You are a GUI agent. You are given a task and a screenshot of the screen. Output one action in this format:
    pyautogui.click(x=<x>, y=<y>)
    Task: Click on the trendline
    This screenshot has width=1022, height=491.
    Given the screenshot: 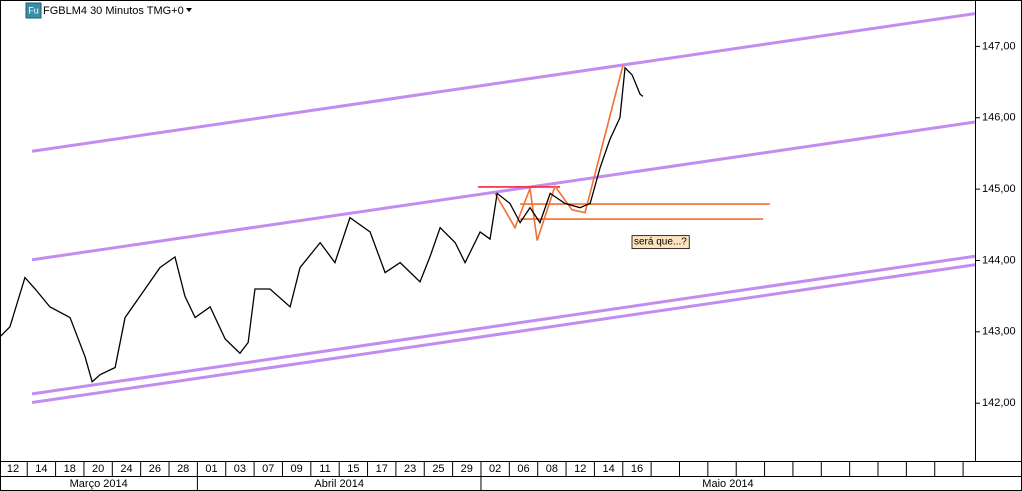 What is the action you would take?
    pyautogui.click(x=559, y=152)
    